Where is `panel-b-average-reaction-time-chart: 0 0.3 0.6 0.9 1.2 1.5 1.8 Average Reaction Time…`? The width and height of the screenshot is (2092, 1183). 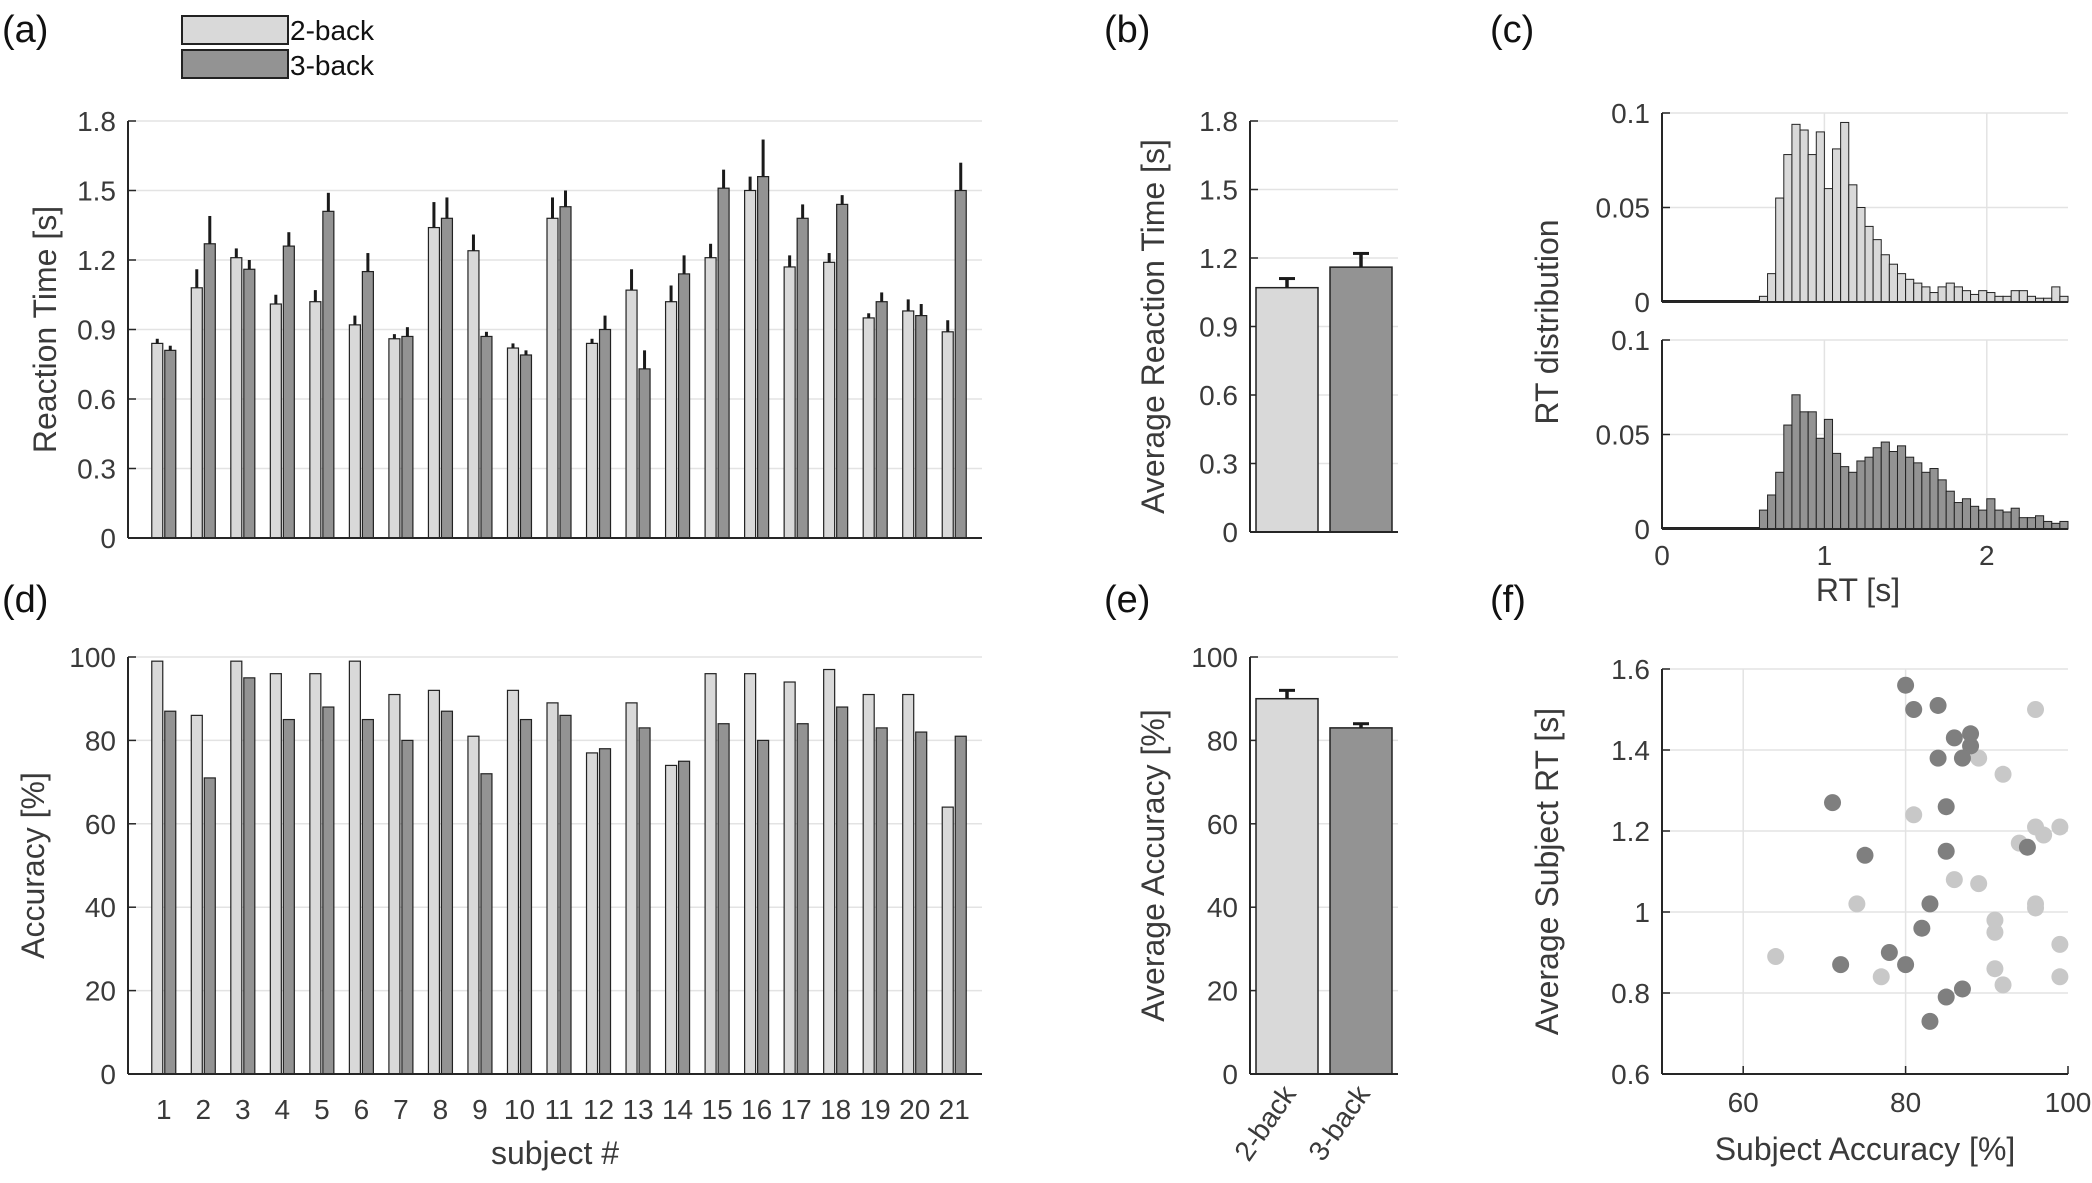
panel-b-average-reaction-time-chart: 0 0.3 0.6 0.9 1.2 1.5 1.8 Average Reaction Time… is located at coordinates (1266, 327).